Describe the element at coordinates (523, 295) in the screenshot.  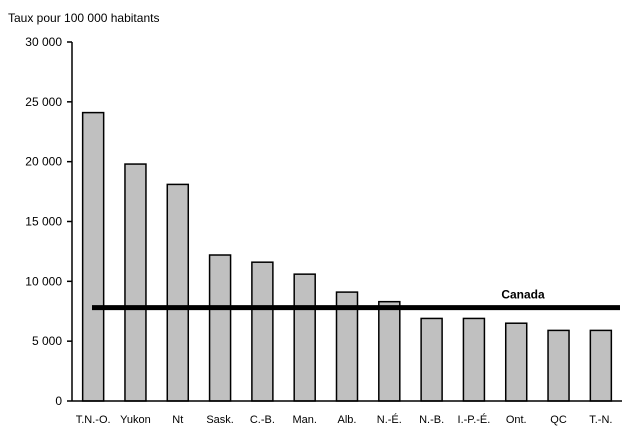
I see `canada-reference-label: Canada` at that location.